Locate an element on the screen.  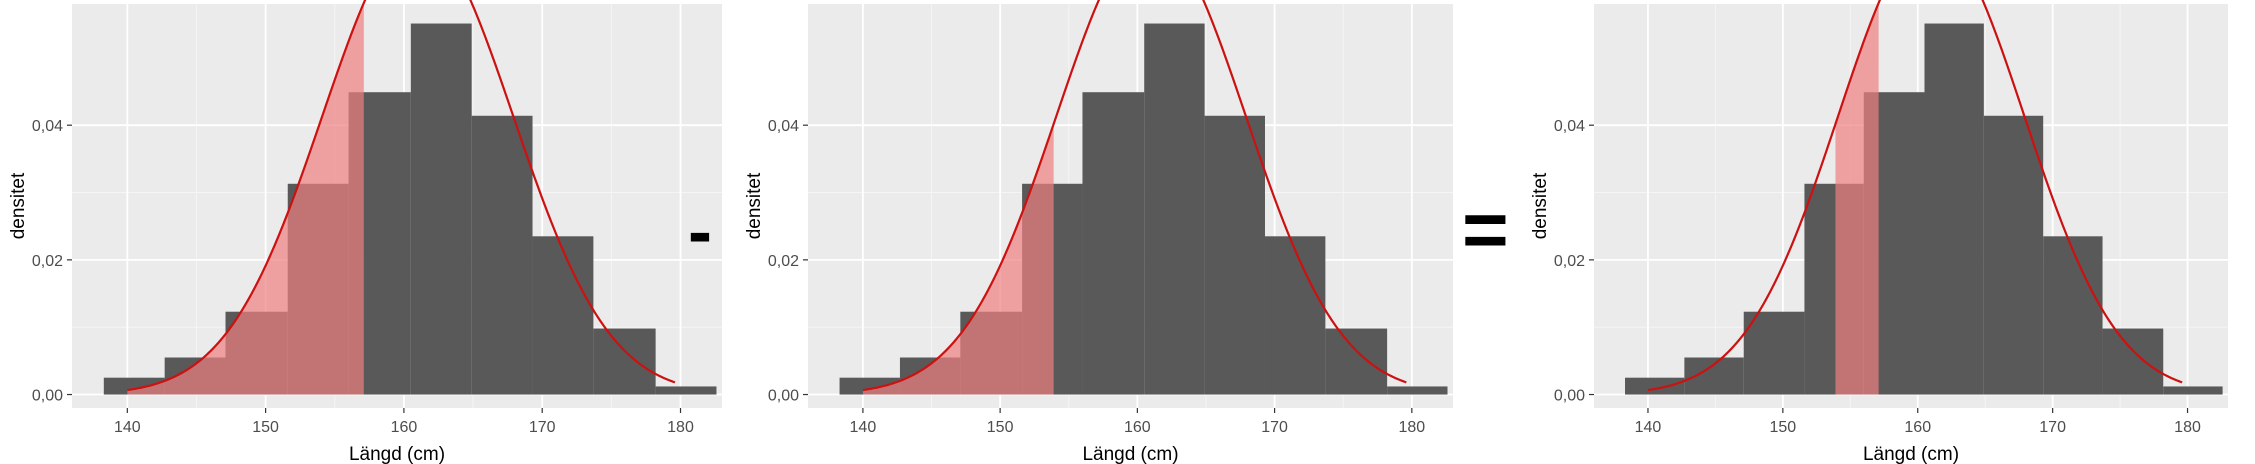
equals-operator: = is located at coordinates (1485, 229).